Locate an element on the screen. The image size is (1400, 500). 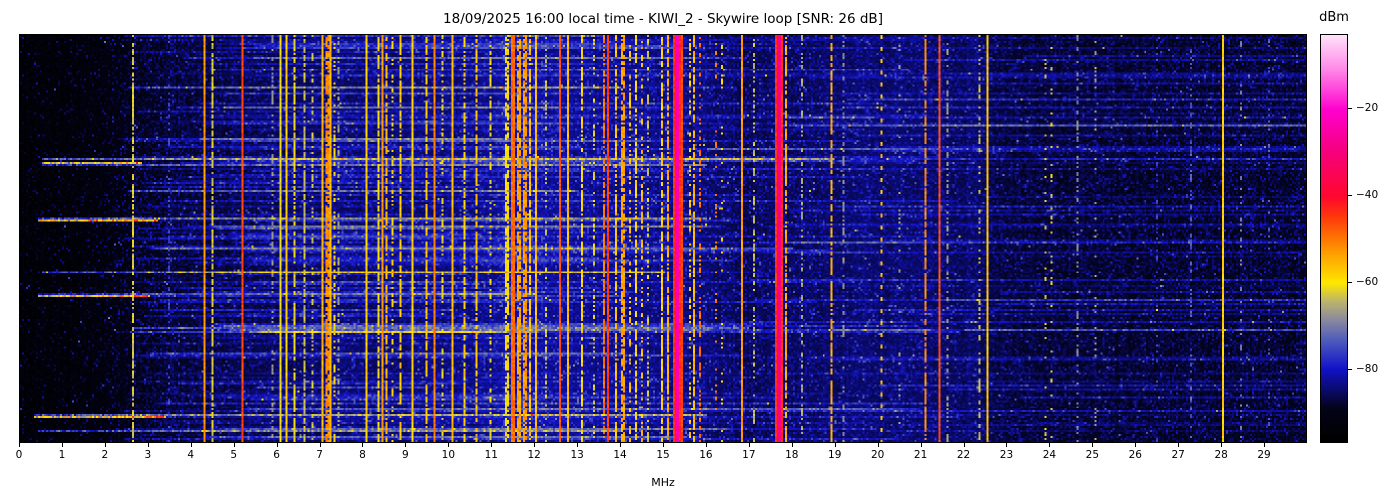
x-tick-label: 10 is located at coordinates (448, 455).